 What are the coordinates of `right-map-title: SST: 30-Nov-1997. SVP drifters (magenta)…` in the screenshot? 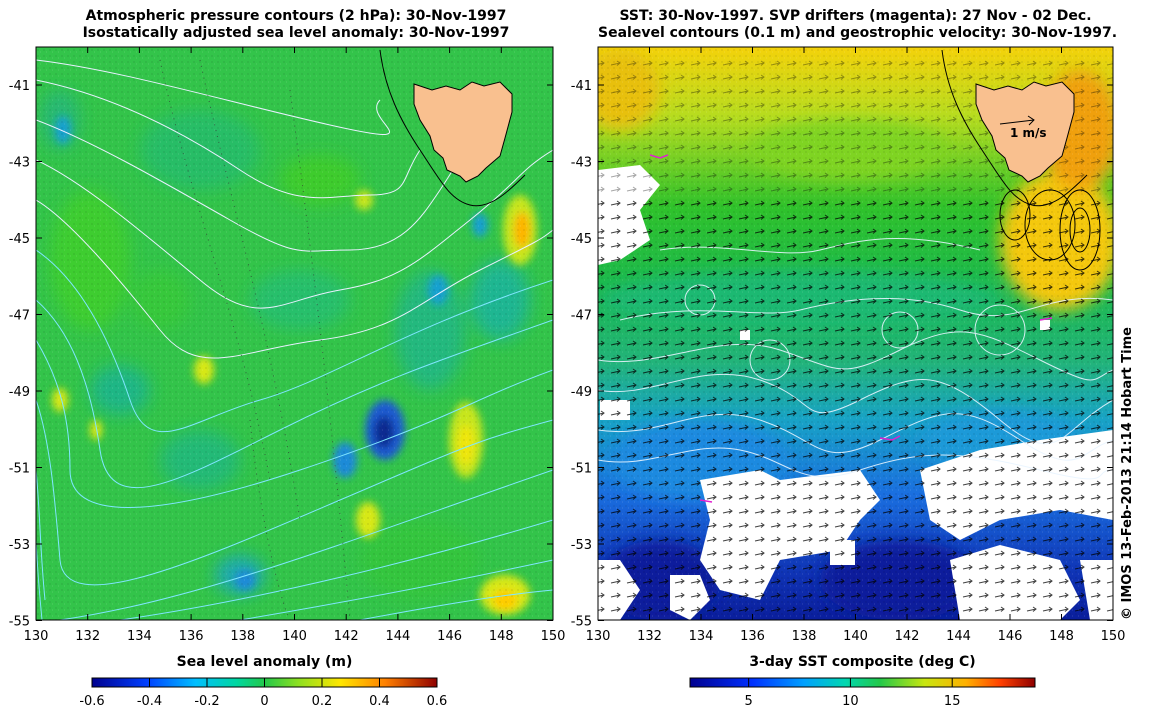 It's located at (858, 25).